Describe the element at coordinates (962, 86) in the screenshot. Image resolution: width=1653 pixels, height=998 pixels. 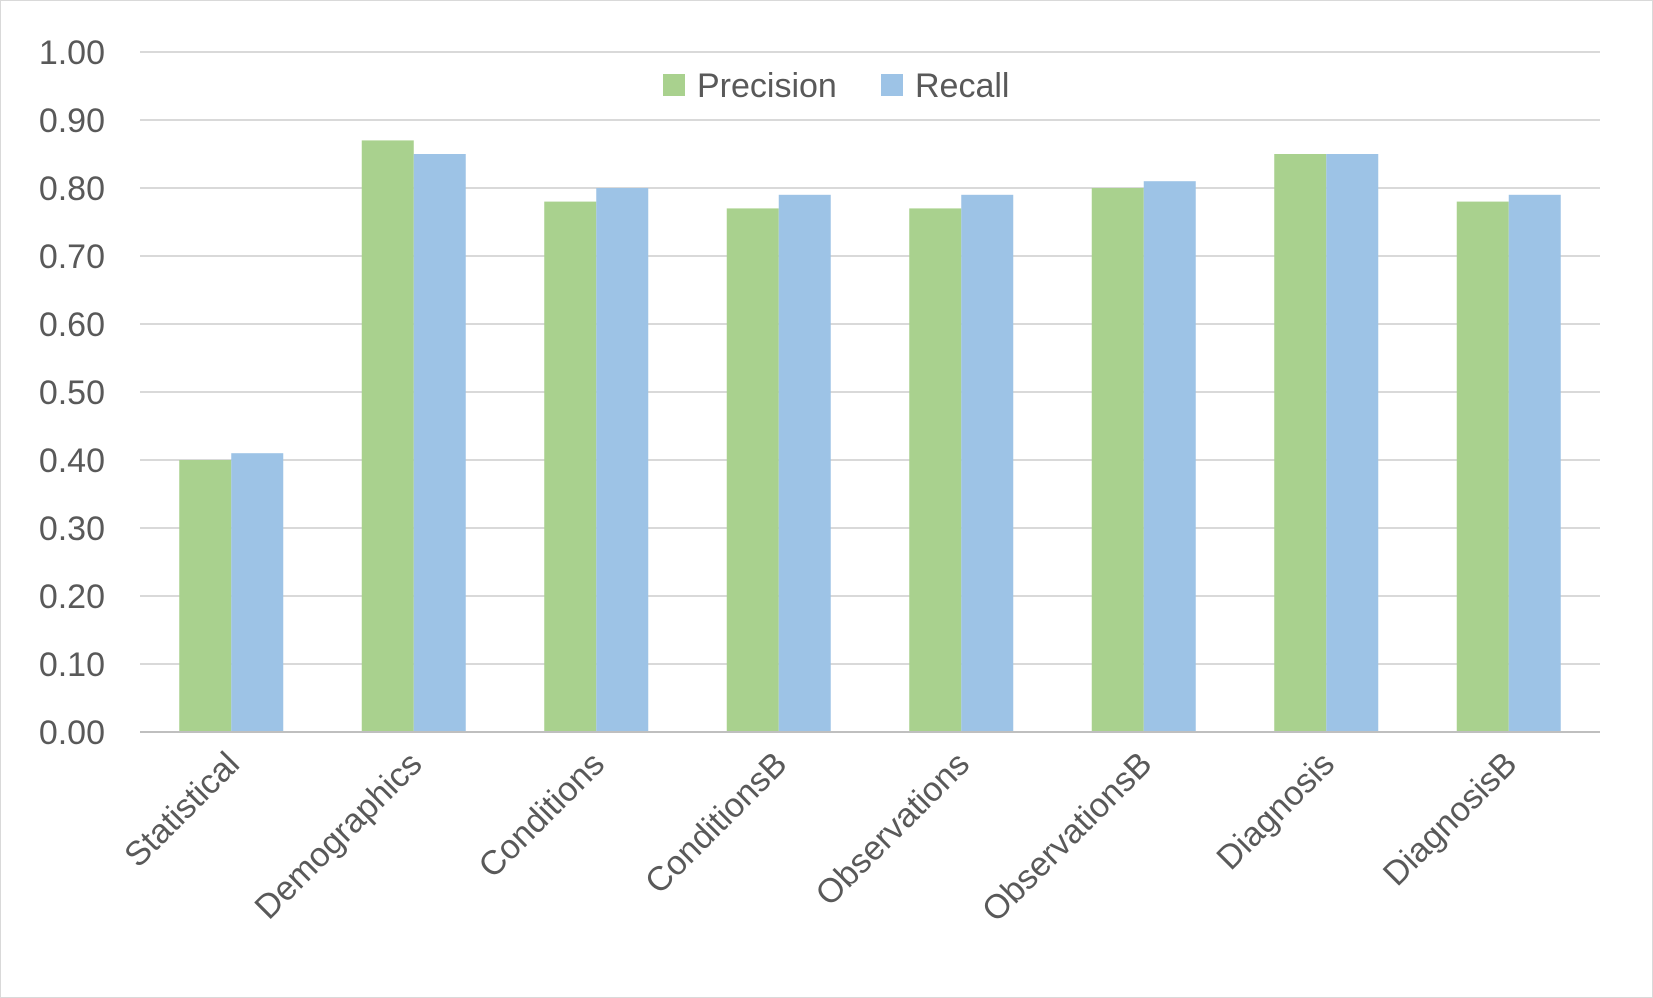
I see `legend-label-recall: Recall` at that location.